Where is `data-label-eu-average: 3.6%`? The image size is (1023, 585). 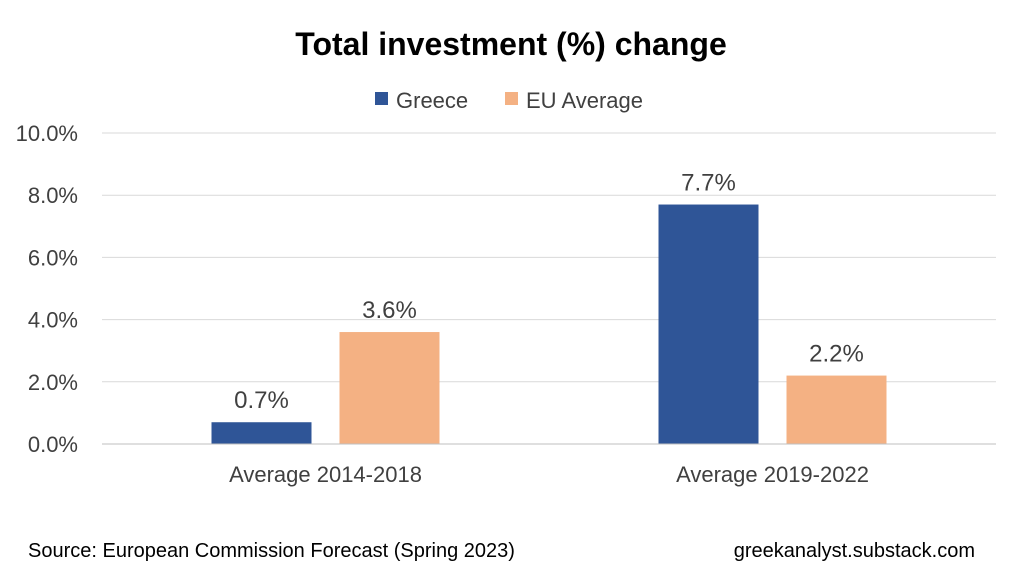 data-label-eu-average: 3.6% is located at coordinates (389, 310).